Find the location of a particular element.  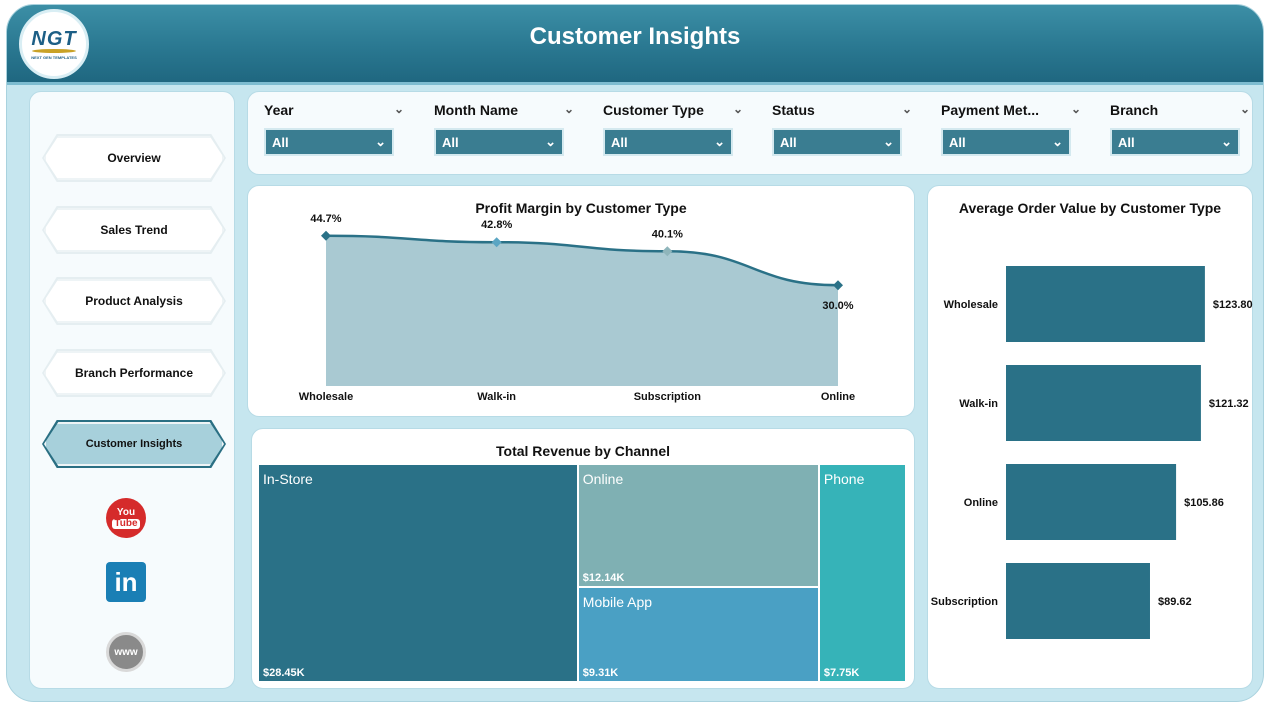

website-globe-icon: www is located at coordinates (126, 652).